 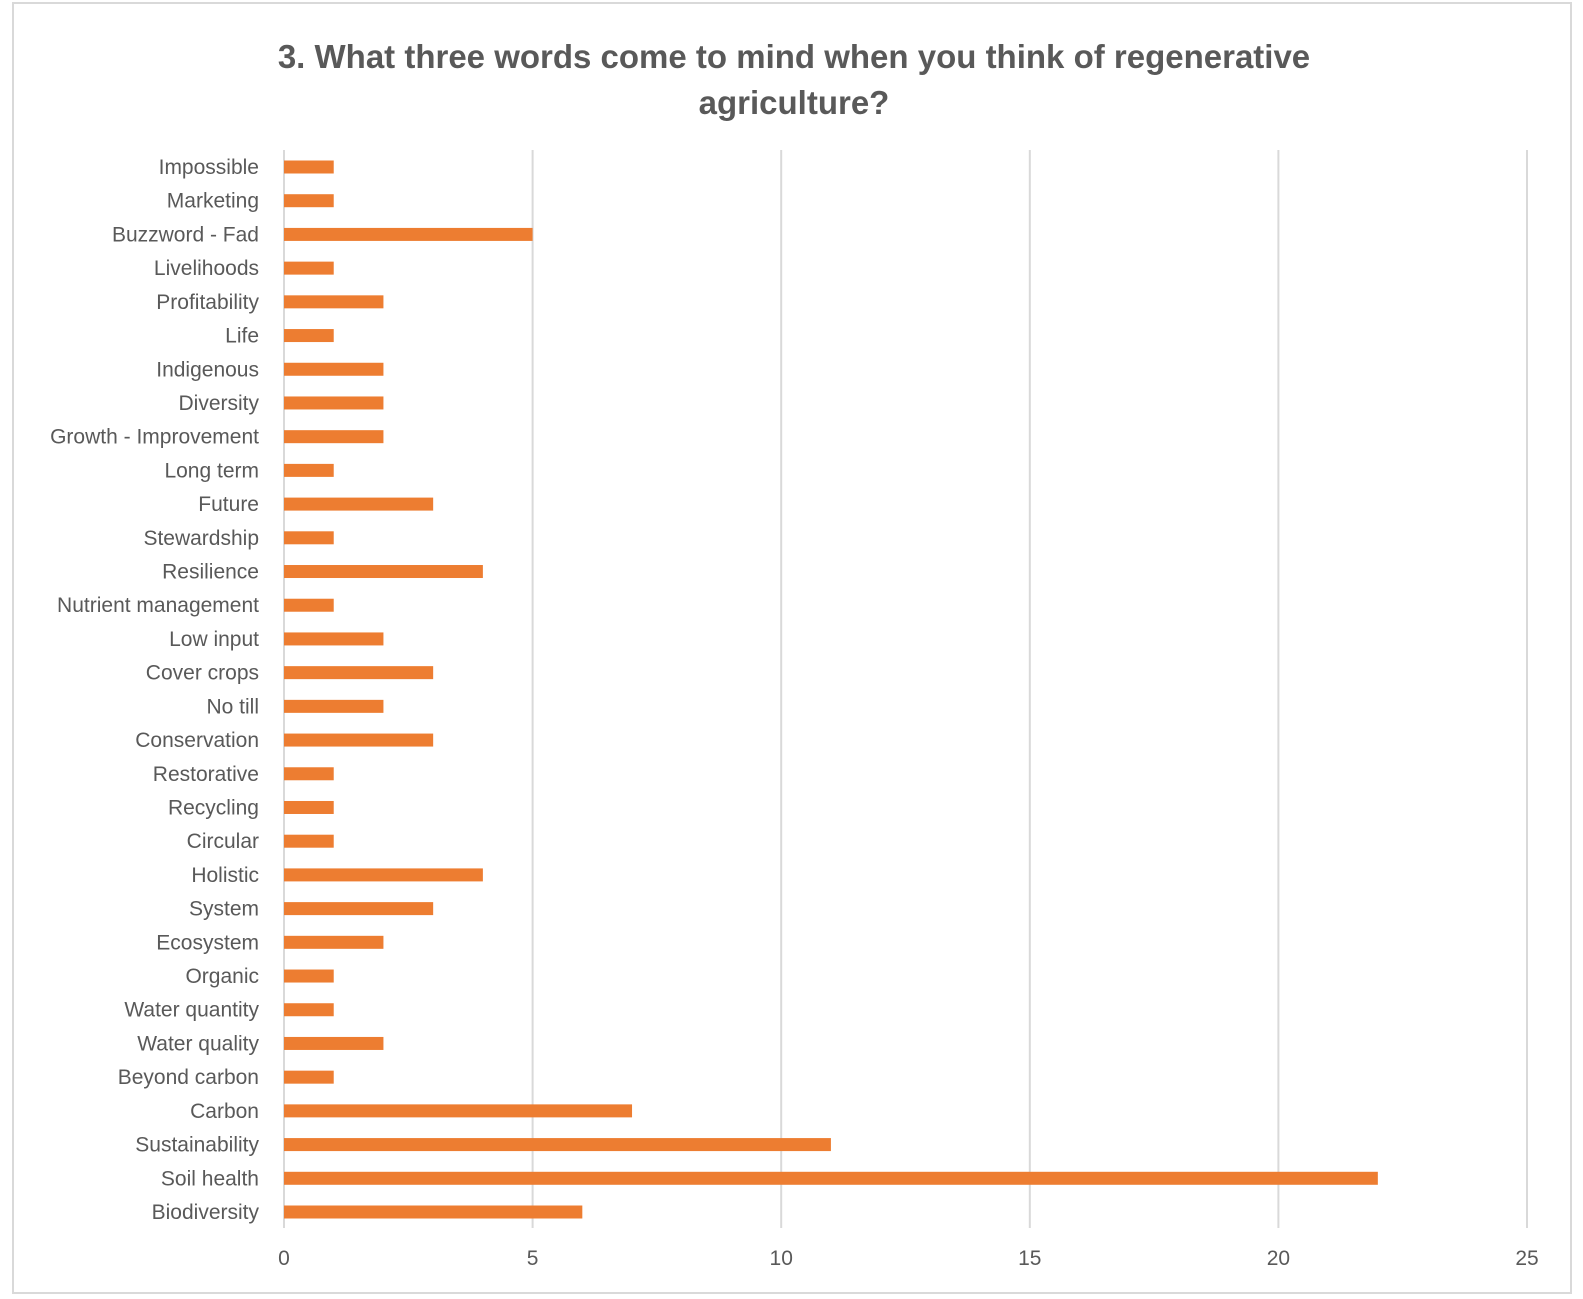 What do you see at coordinates (213, 807) in the screenshot?
I see `category-label: Recycling` at bounding box center [213, 807].